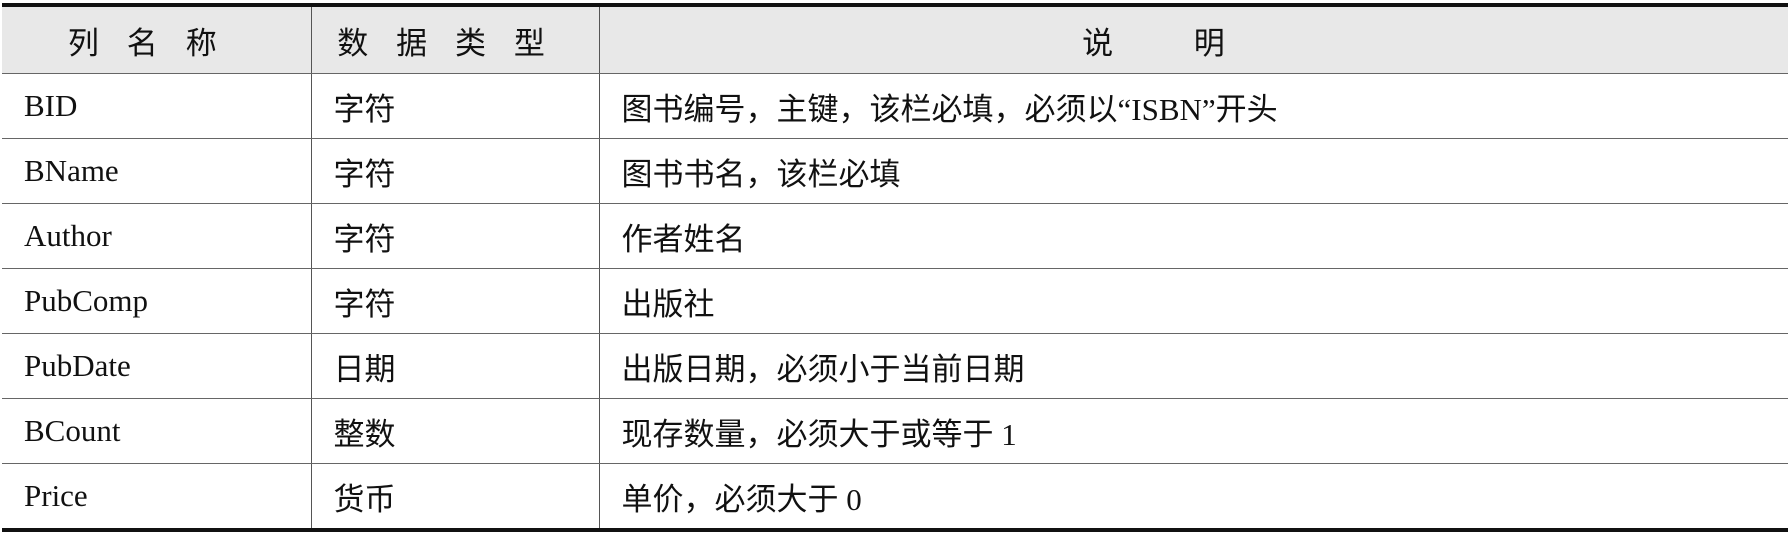 This screenshot has width=1792, height=543. Describe the element at coordinates (455, 431) in the screenshot. I see `cell-data-type: 整数` at that location.